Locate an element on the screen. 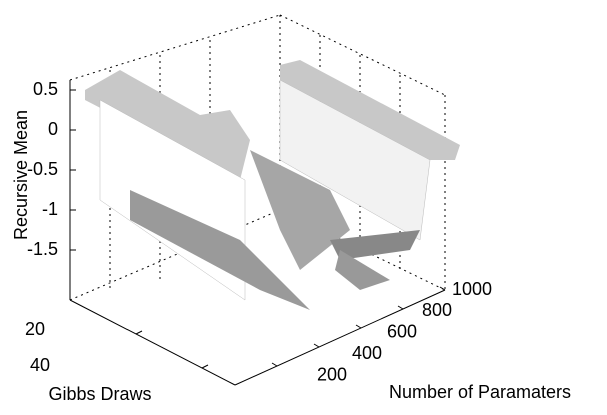  y-axis-line is located at coordinates (152, 342).